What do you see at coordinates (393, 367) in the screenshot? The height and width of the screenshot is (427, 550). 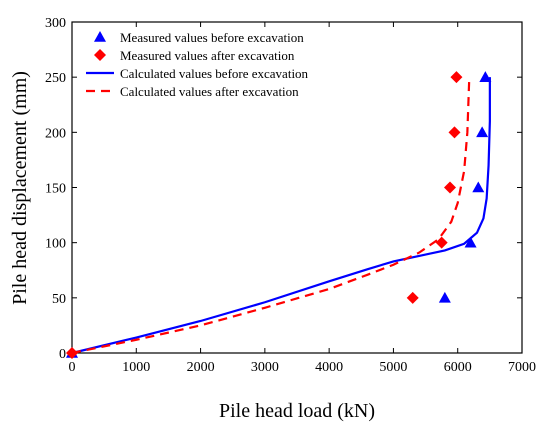 I see `x-tick-label: 5000` at bounding box center [393, 367].